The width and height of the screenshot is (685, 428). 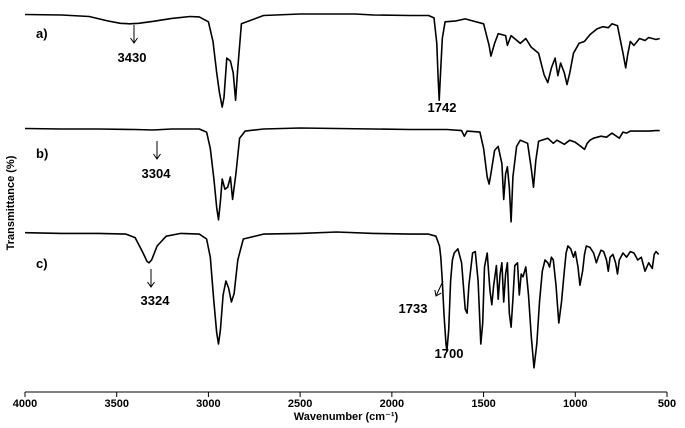 I want to click on x-ticks: 4000 3500 3000 2500 2000 1500 1000 500, so click(x=344, y=401).